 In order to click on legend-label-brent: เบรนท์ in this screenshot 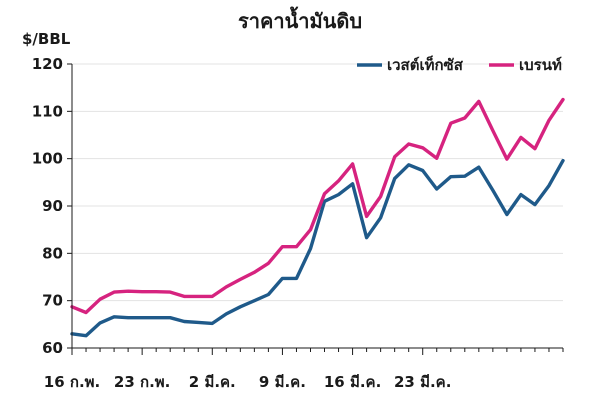, I will do `click(540, 65)`.